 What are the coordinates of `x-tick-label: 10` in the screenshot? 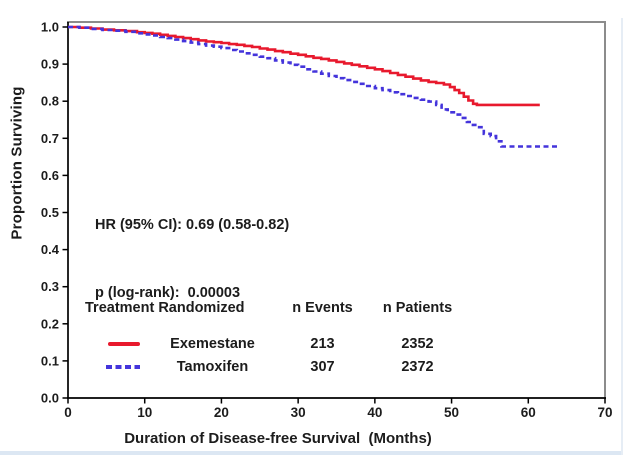 It's located at (144, 412).